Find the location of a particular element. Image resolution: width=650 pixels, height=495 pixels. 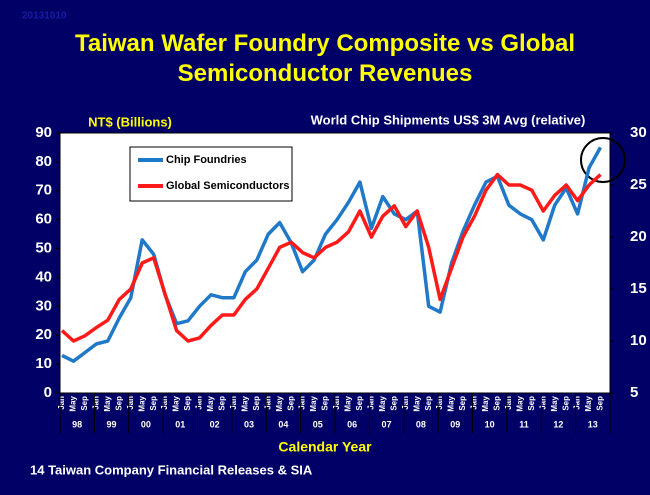

y-tick-label: 80 is located at coordinates (43, 161).